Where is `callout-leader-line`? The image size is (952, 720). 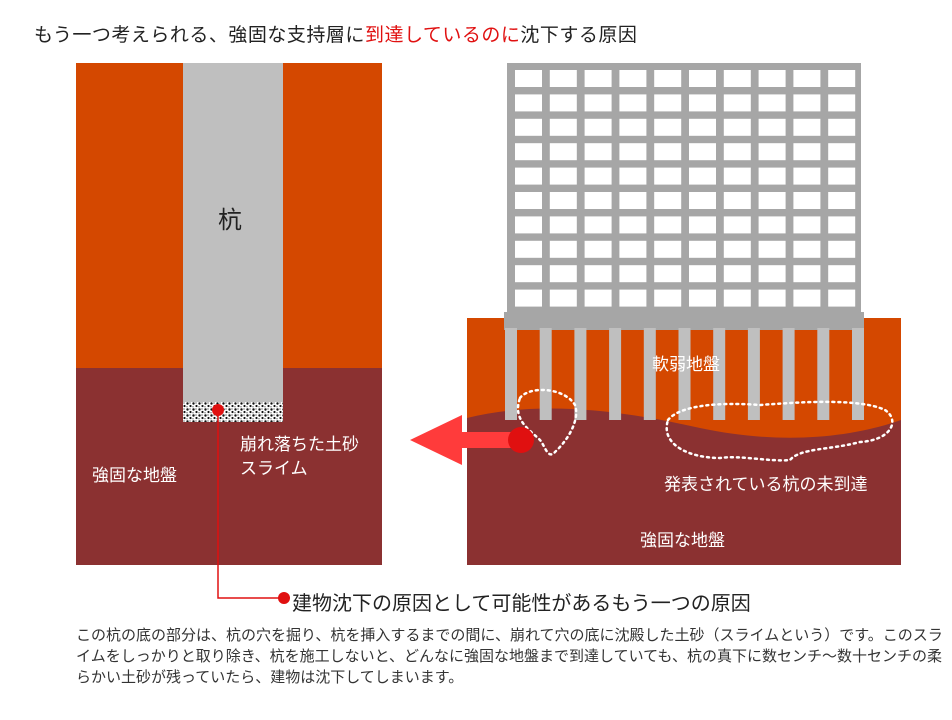 callout-leader-line is located at coordinates (250, 504).